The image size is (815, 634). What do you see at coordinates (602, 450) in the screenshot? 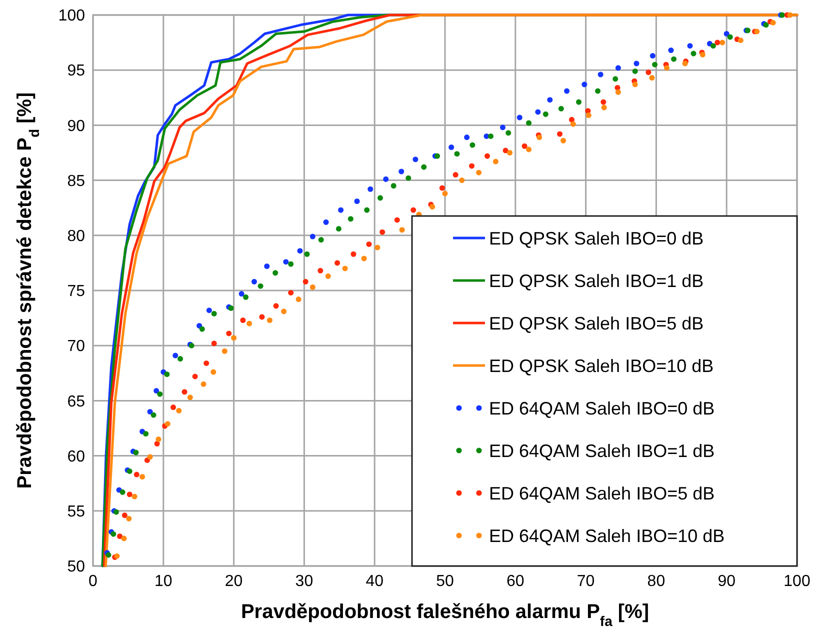
I see `legend-label: ED 64QAM Saleh IBO=1 dB` at bounding box center [602, 450].